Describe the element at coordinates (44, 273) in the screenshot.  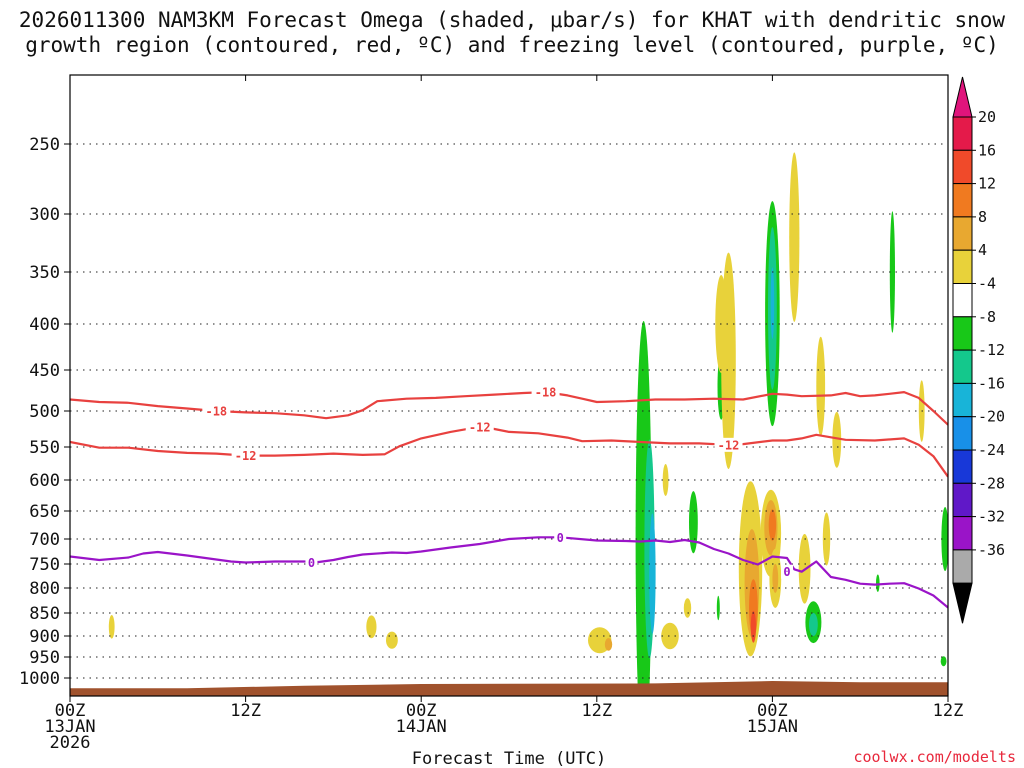
I see `y-tick-label: 350` at that location.